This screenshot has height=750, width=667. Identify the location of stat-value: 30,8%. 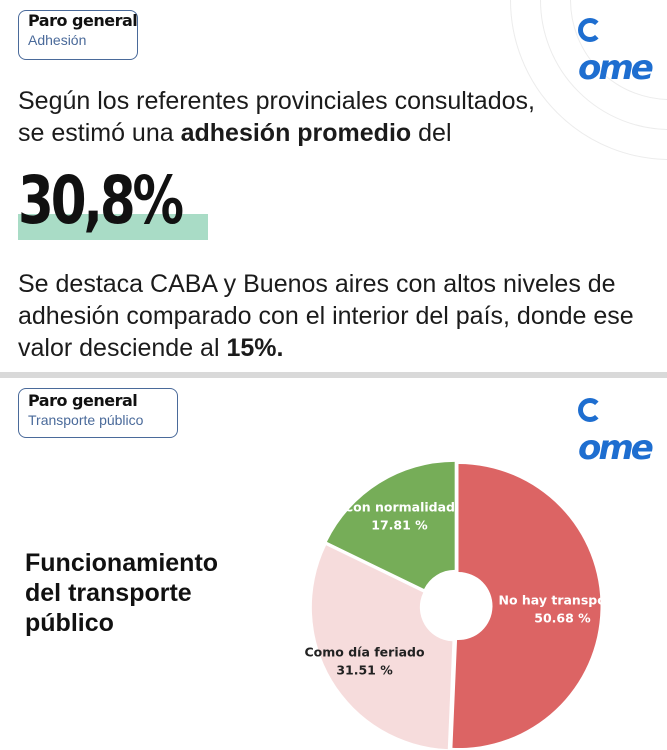
(101, 200).